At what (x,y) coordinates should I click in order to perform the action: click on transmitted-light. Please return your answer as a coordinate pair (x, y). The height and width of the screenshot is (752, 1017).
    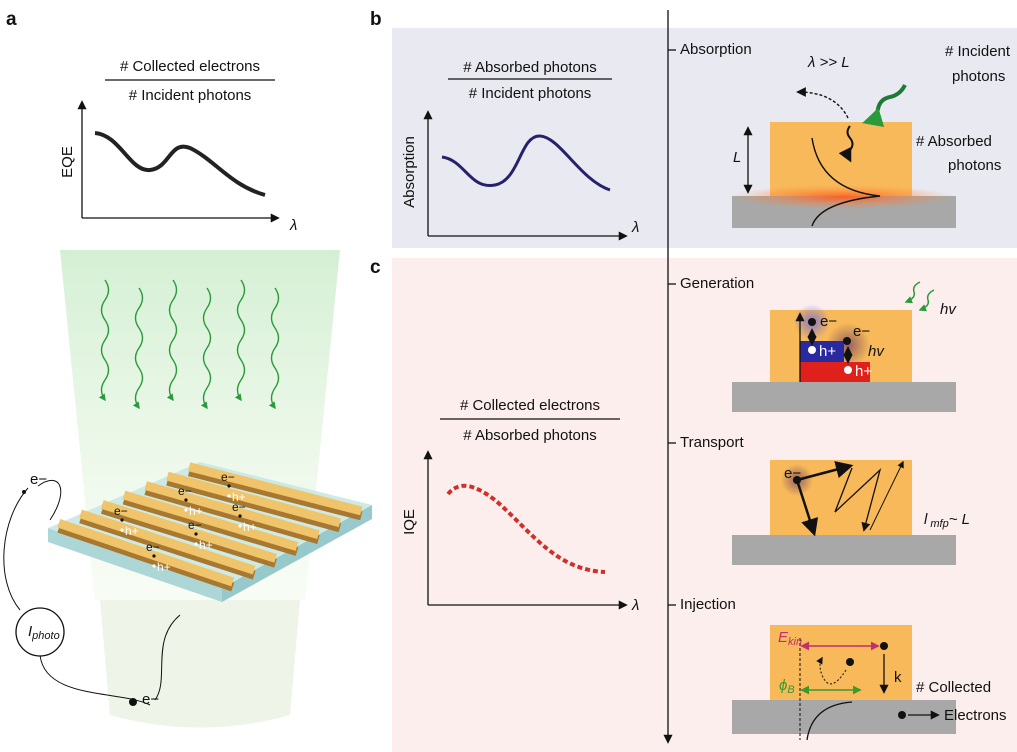
    Looking at the image, I should click on (200, 664).